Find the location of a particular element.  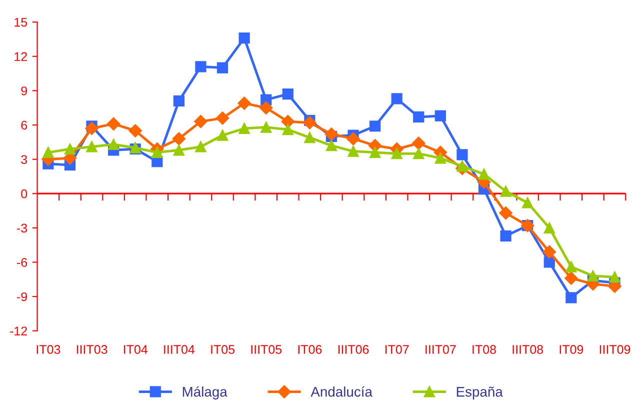

x-tick-label: IT06 is located at coordinates (310, 349).